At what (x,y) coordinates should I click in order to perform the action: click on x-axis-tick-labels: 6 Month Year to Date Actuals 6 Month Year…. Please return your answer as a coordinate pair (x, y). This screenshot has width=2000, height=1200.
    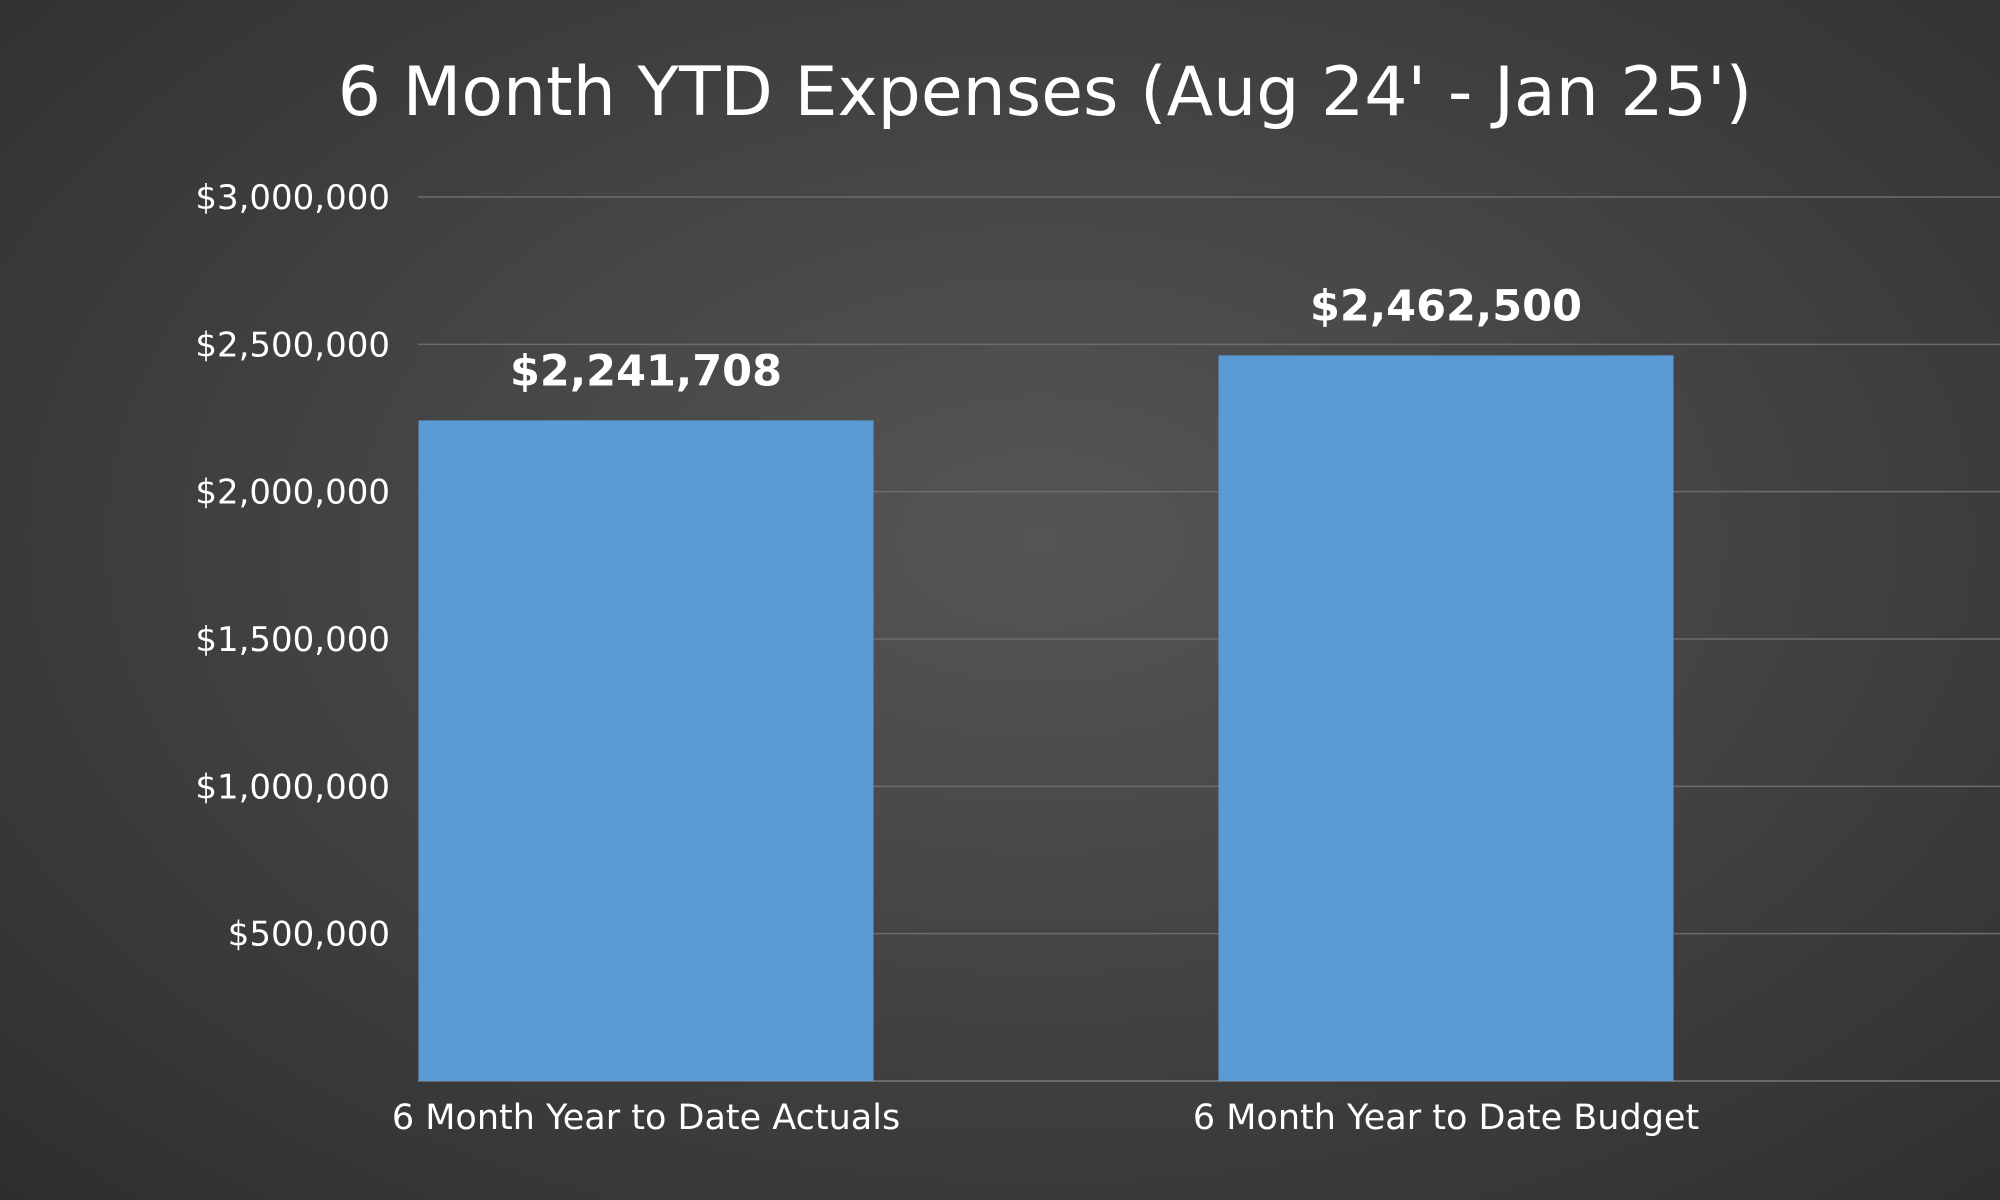
    Looking at the image, I should click on (1045, 1118).